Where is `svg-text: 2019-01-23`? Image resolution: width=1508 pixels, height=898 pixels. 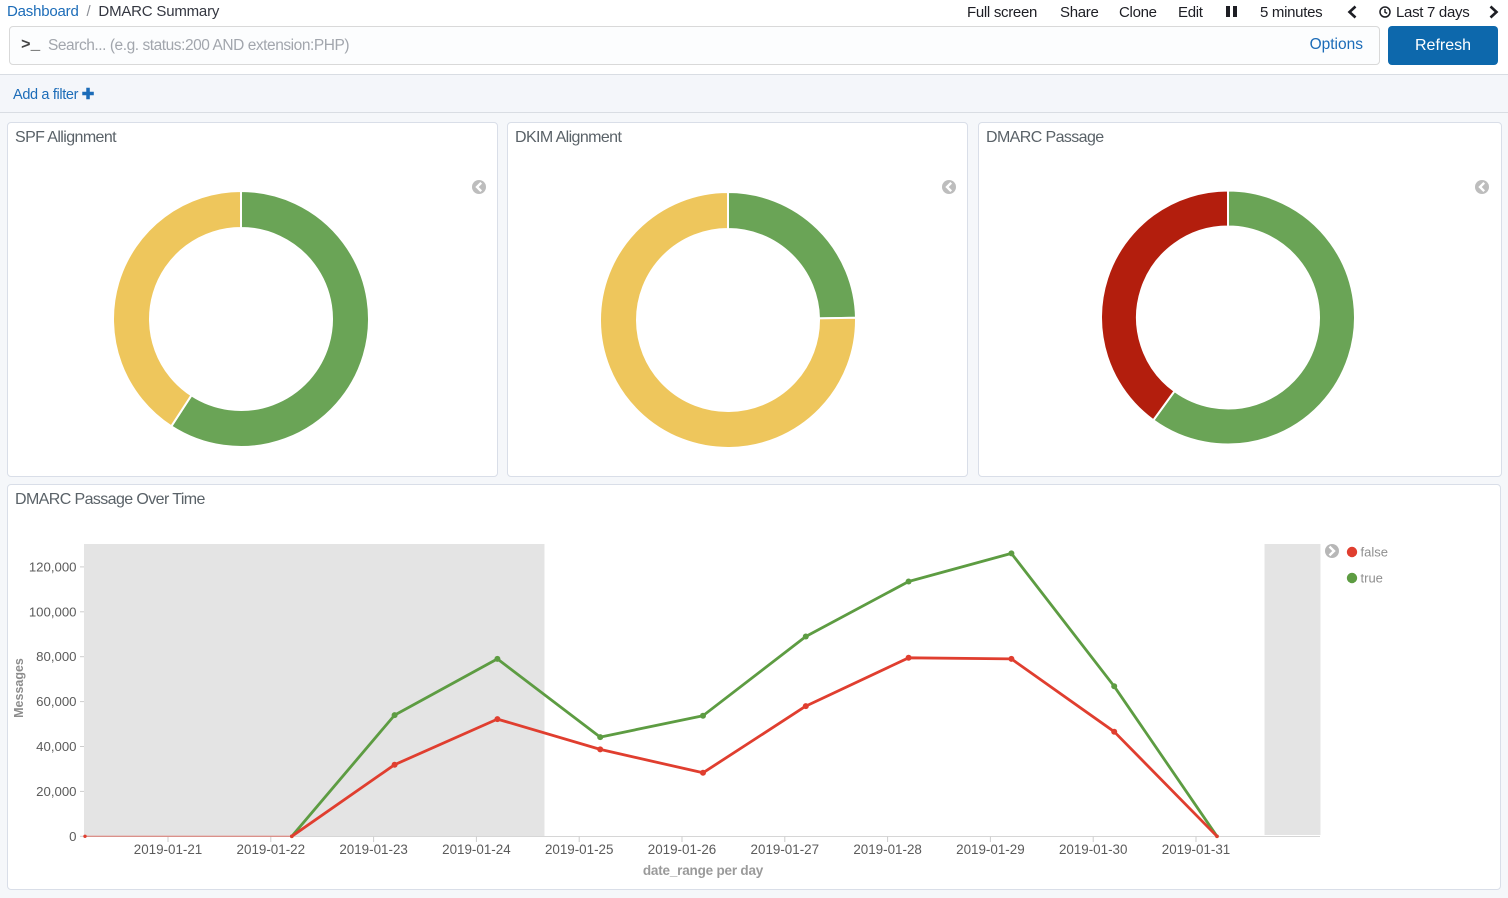 svg-text: 2019-01-23 is located at coordinates (373, 849).